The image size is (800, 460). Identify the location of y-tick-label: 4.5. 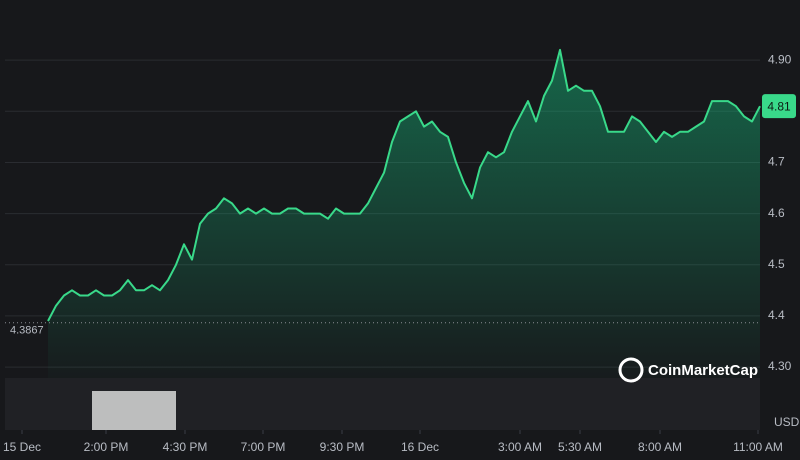
(776, 264).